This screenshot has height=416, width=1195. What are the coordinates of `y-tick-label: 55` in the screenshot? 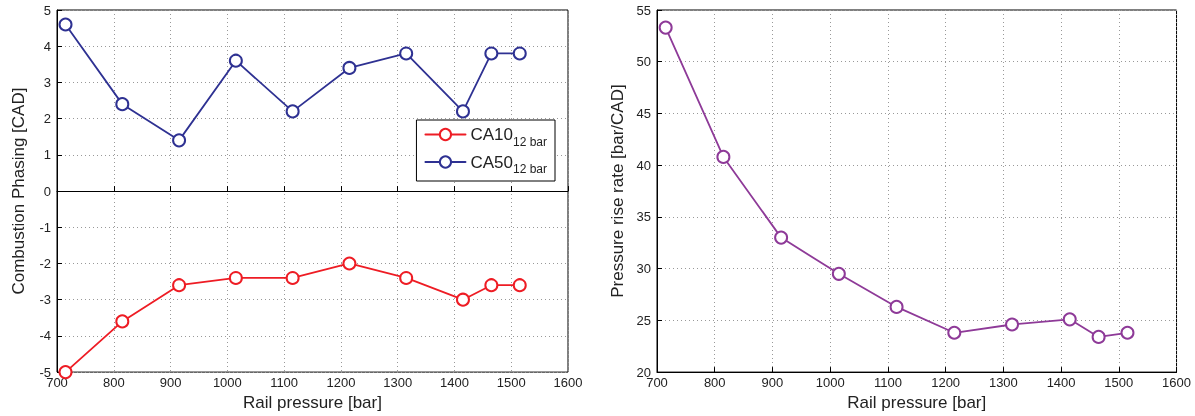 It's located at (643, 10).